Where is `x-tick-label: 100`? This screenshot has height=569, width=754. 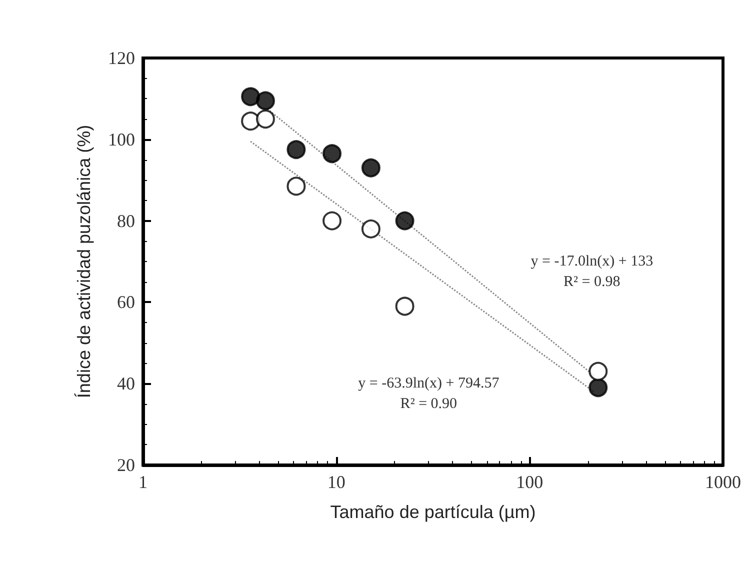
x-tick-label: 100 is located at coordinates (530, 482).